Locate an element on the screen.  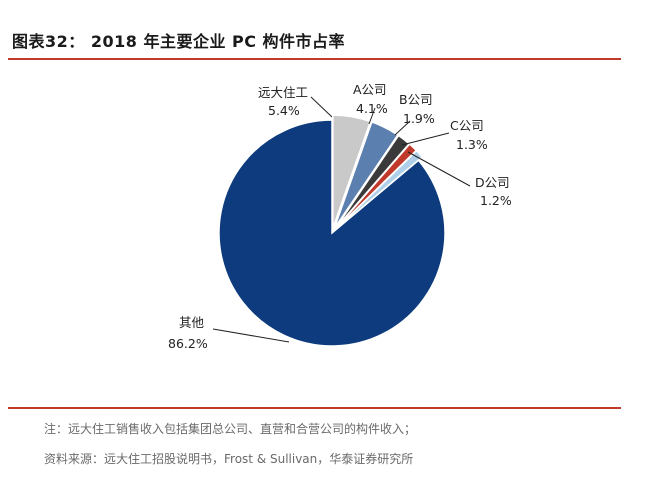
label-name-d: D公司 is located at coordinates (492, 182).